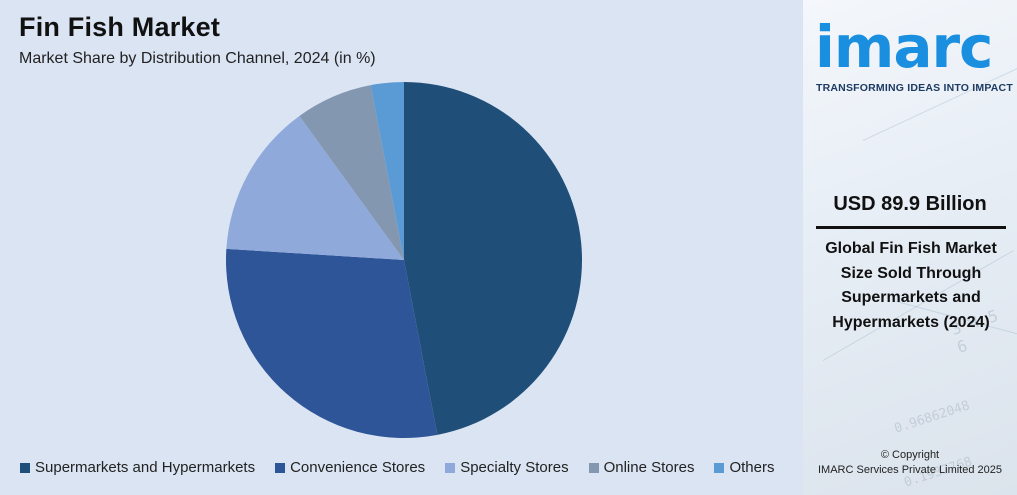  I want to click on pie-slice-online-stores, so click(351, 173).